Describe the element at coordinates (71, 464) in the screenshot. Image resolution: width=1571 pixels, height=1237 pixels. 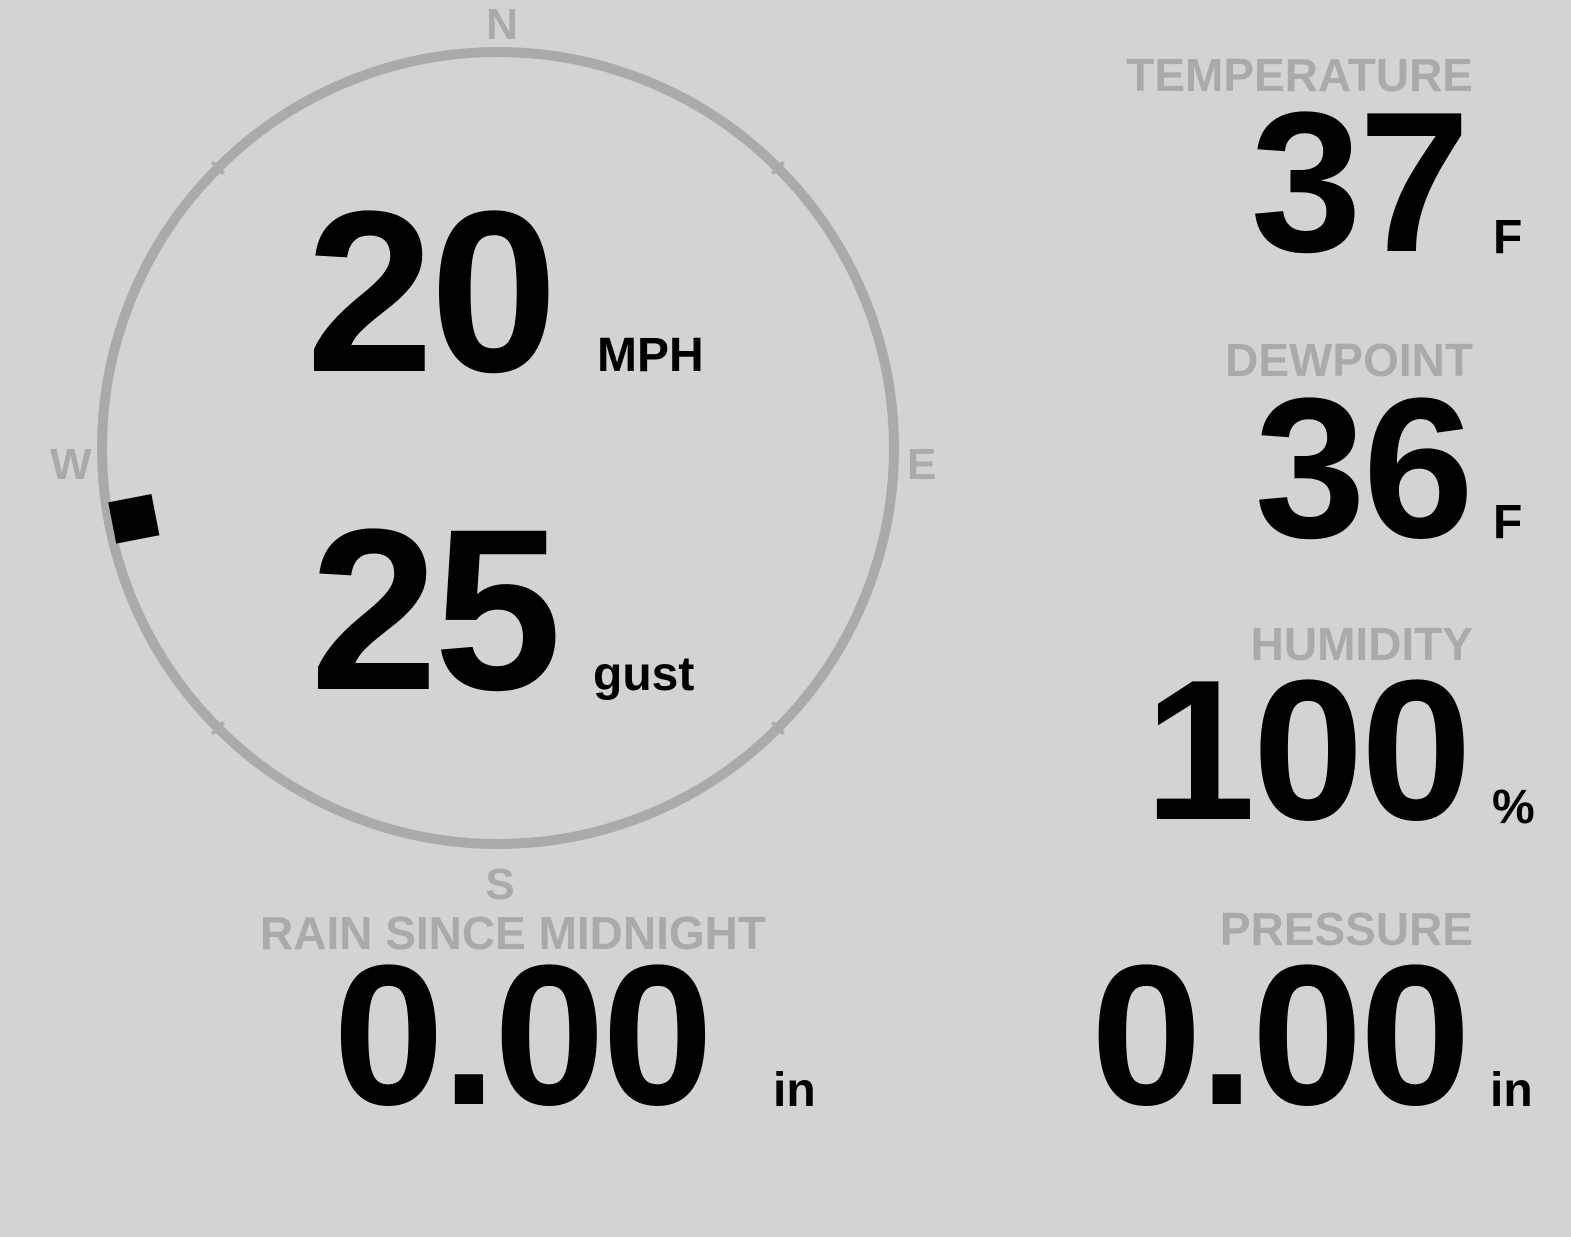
I see `compass-w: W` at that location.